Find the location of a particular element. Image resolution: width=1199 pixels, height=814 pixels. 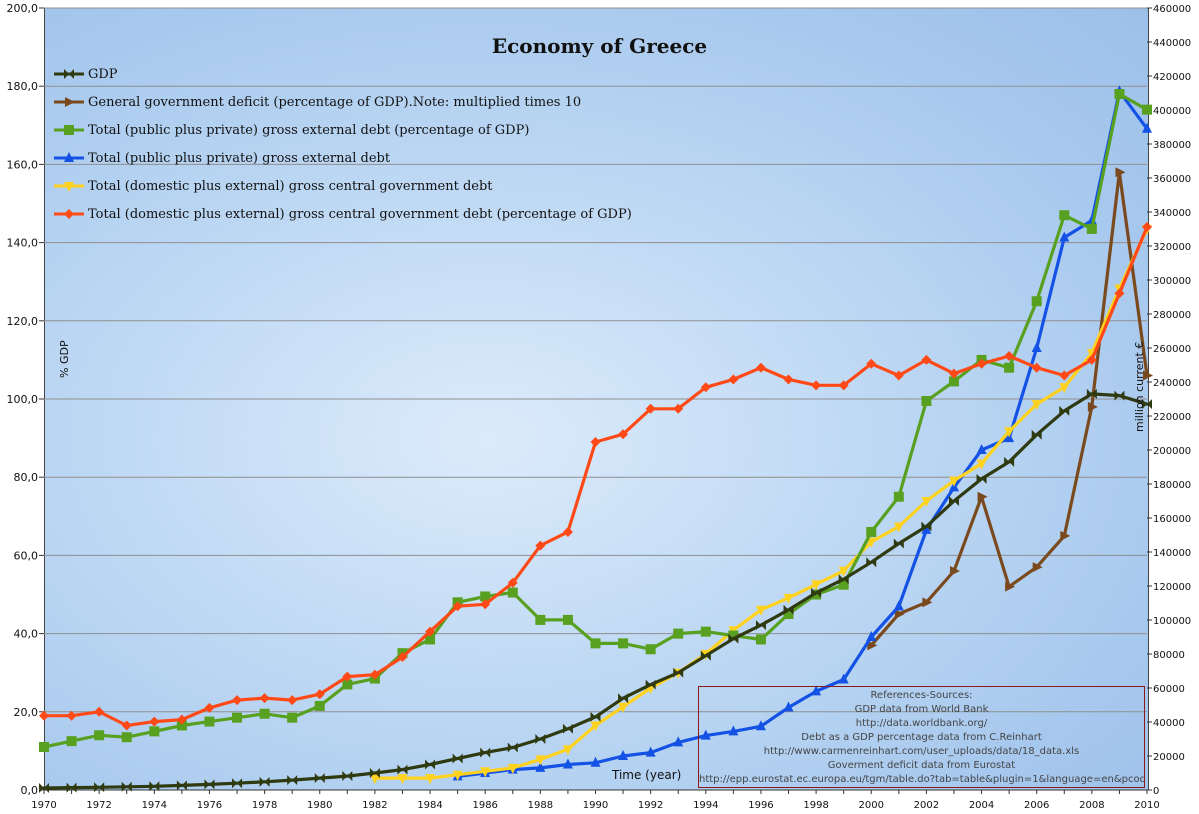

x-tick-label: 1986 is located at coordinates (484, 805).